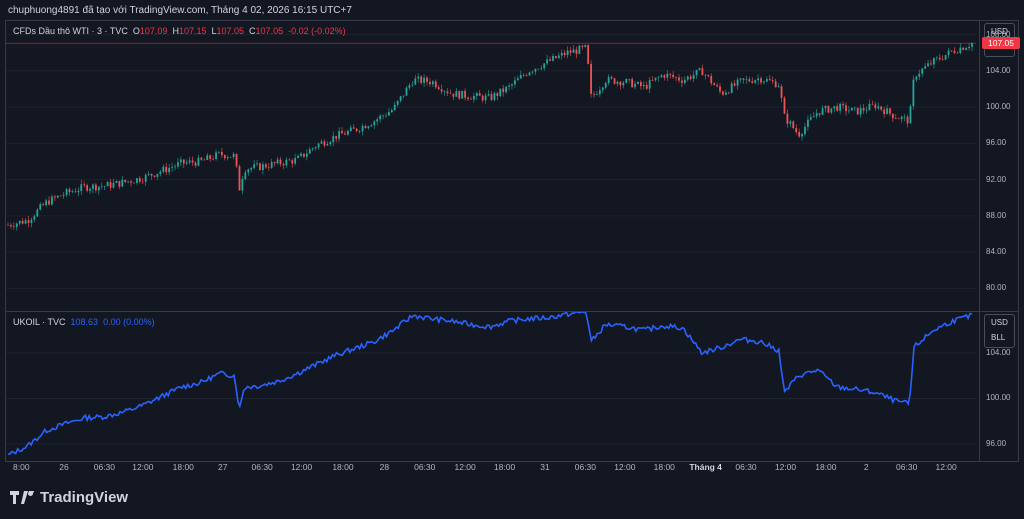  What do you see at coordinates (999, 322) in the screenshot?
I see `unit-currency: USD` at bounding box center [999, 322].